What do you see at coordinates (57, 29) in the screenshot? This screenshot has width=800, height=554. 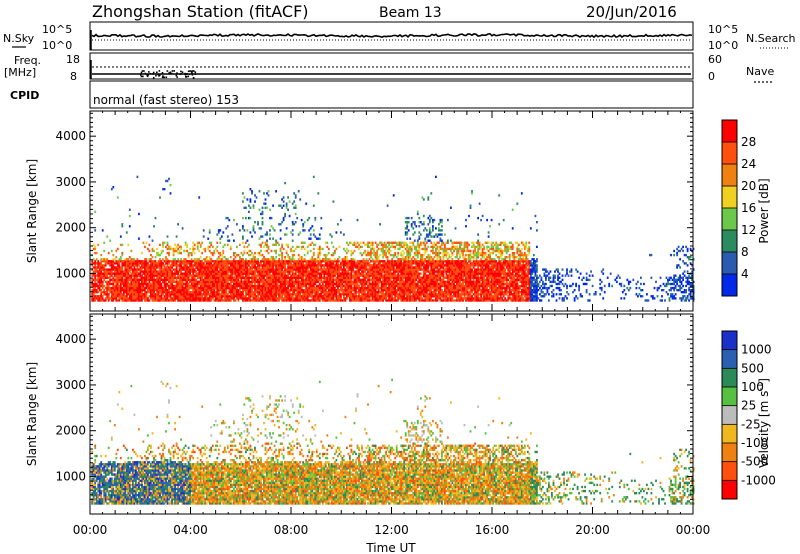 I see `nsky-tick-top: 10^5` at bounding box center [57, 29].